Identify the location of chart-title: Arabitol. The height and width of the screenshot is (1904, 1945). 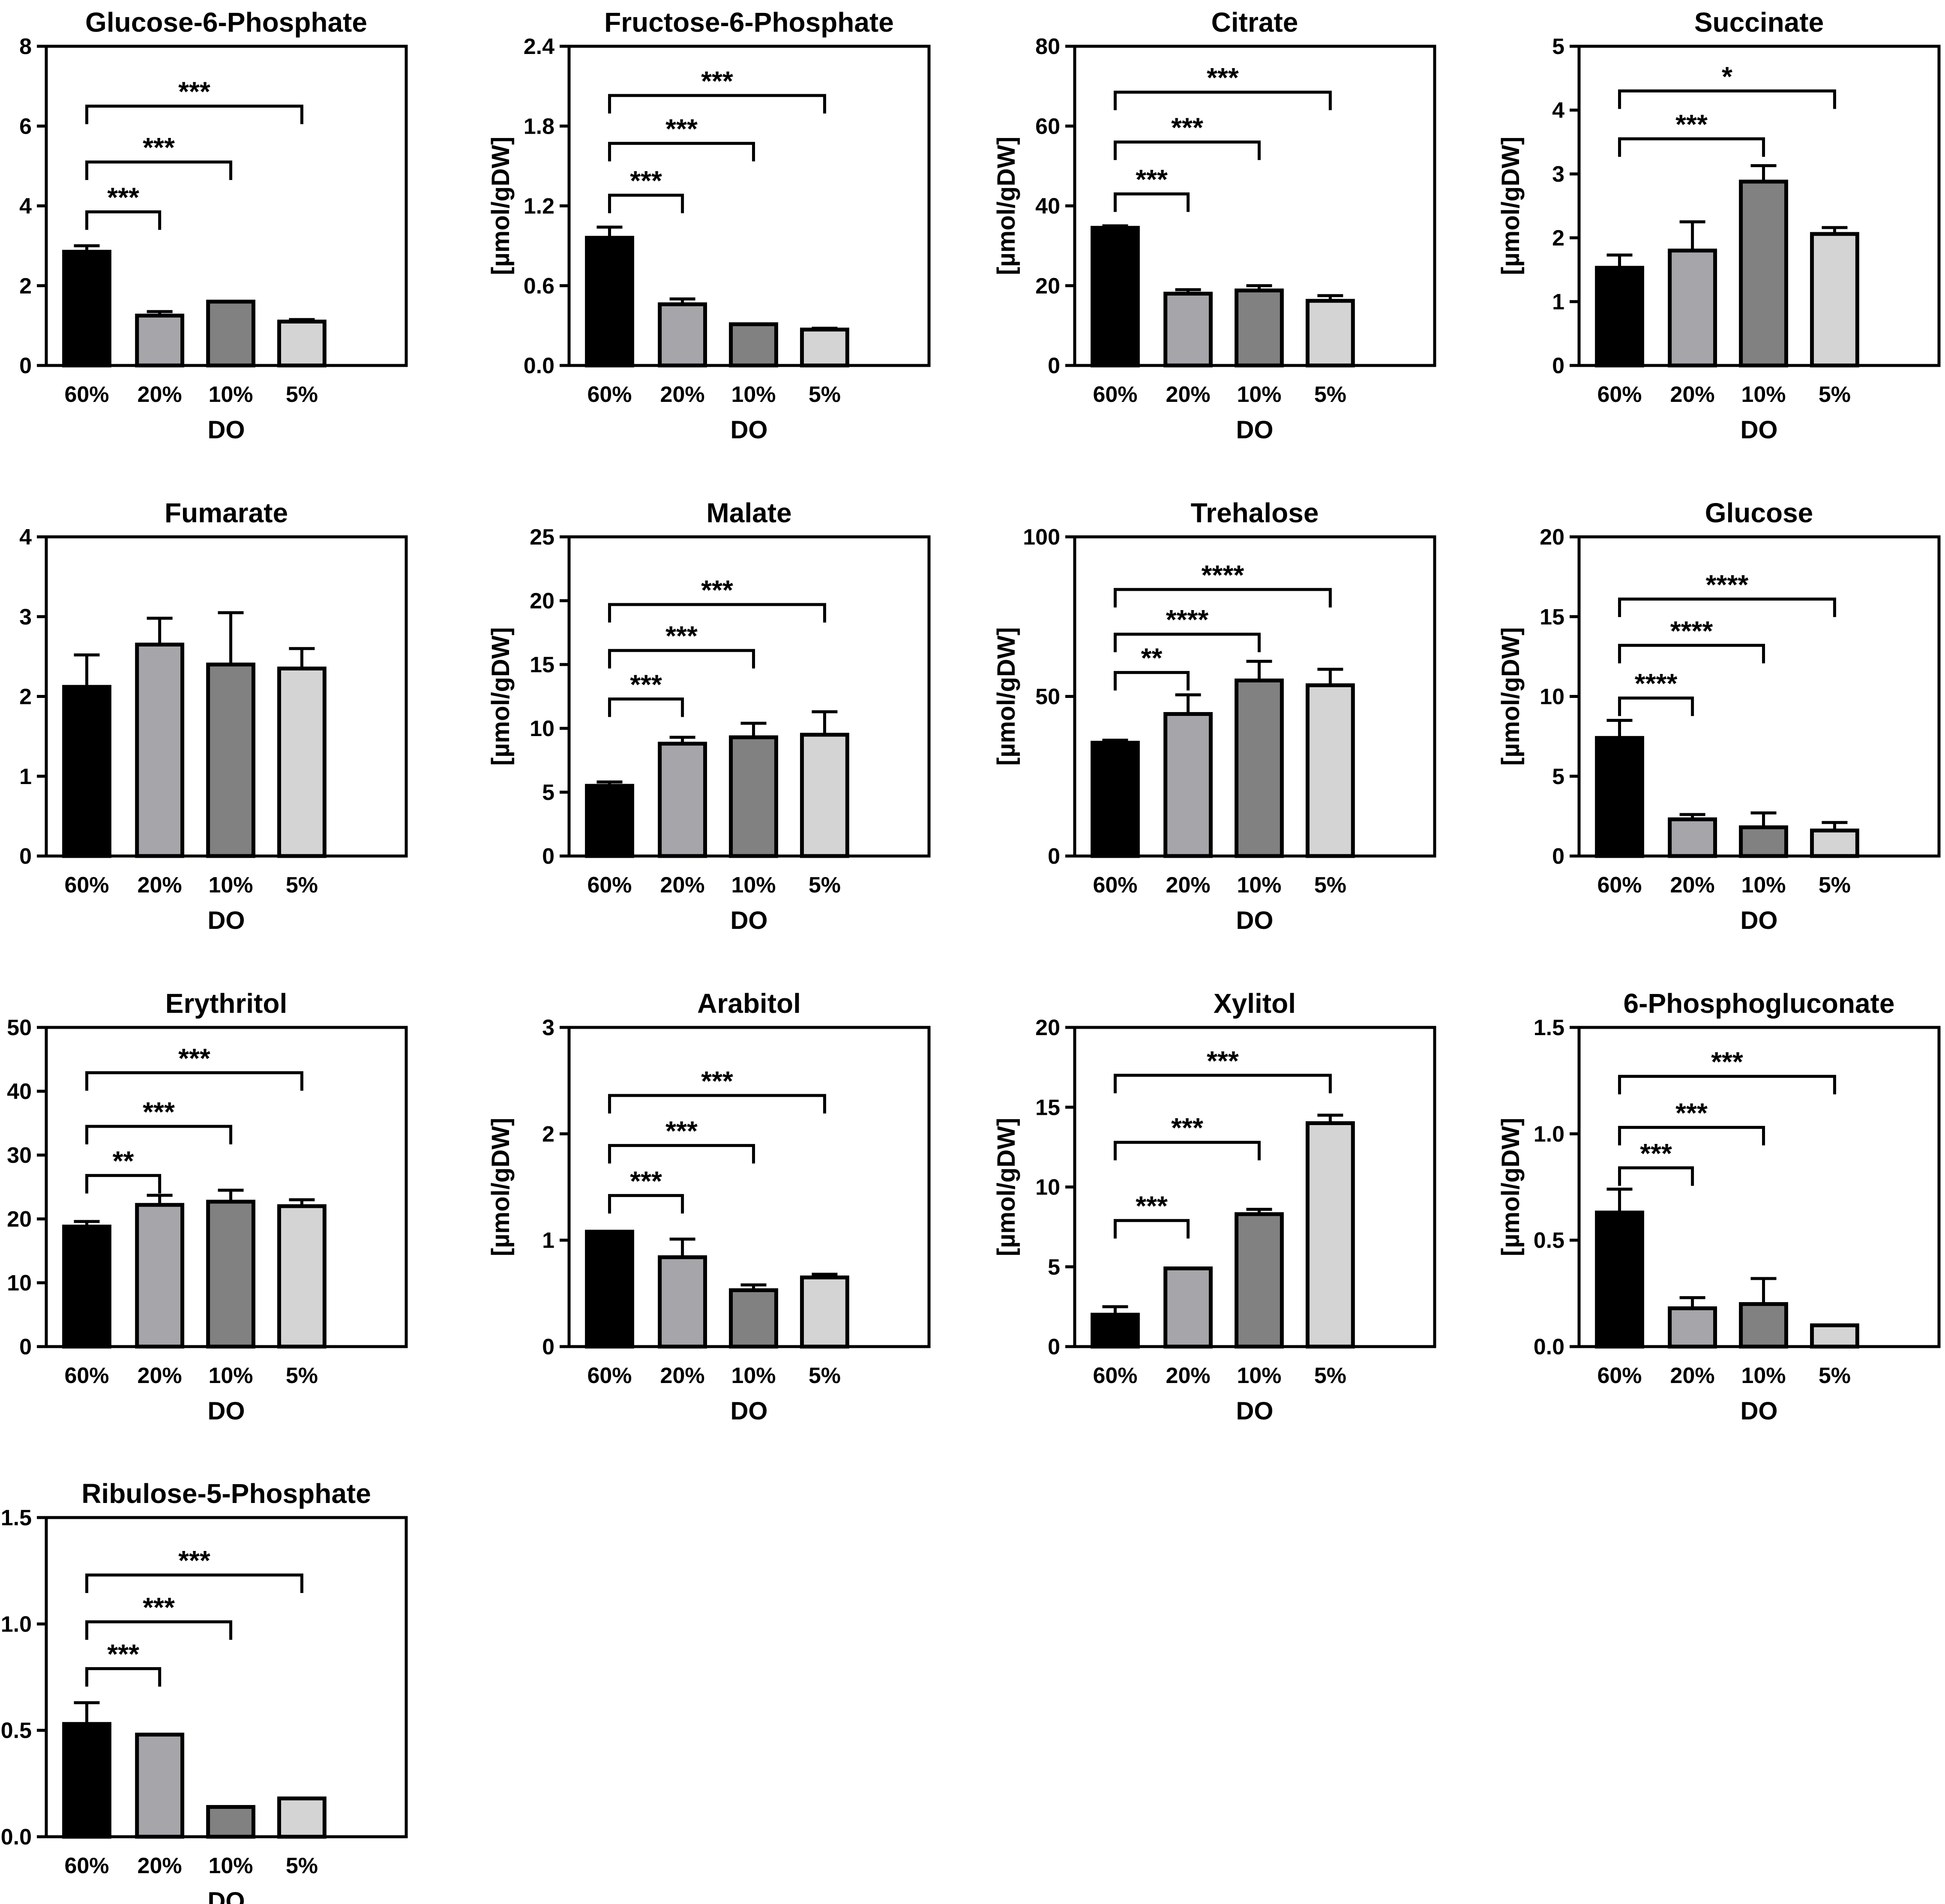
(749, 1004).